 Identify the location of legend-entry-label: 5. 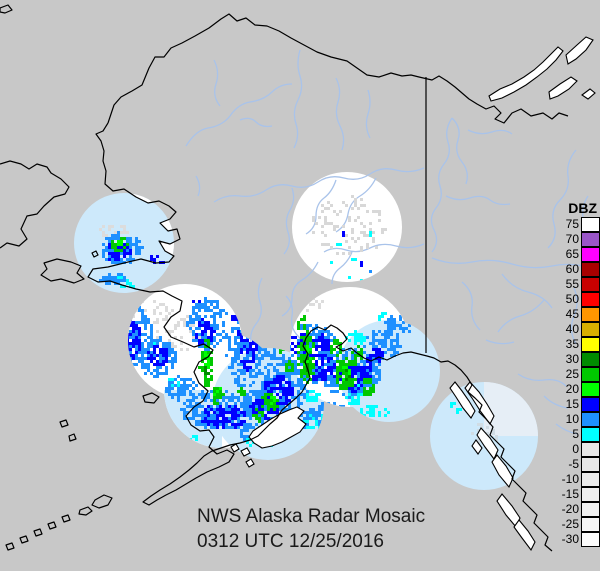
(575, 434).